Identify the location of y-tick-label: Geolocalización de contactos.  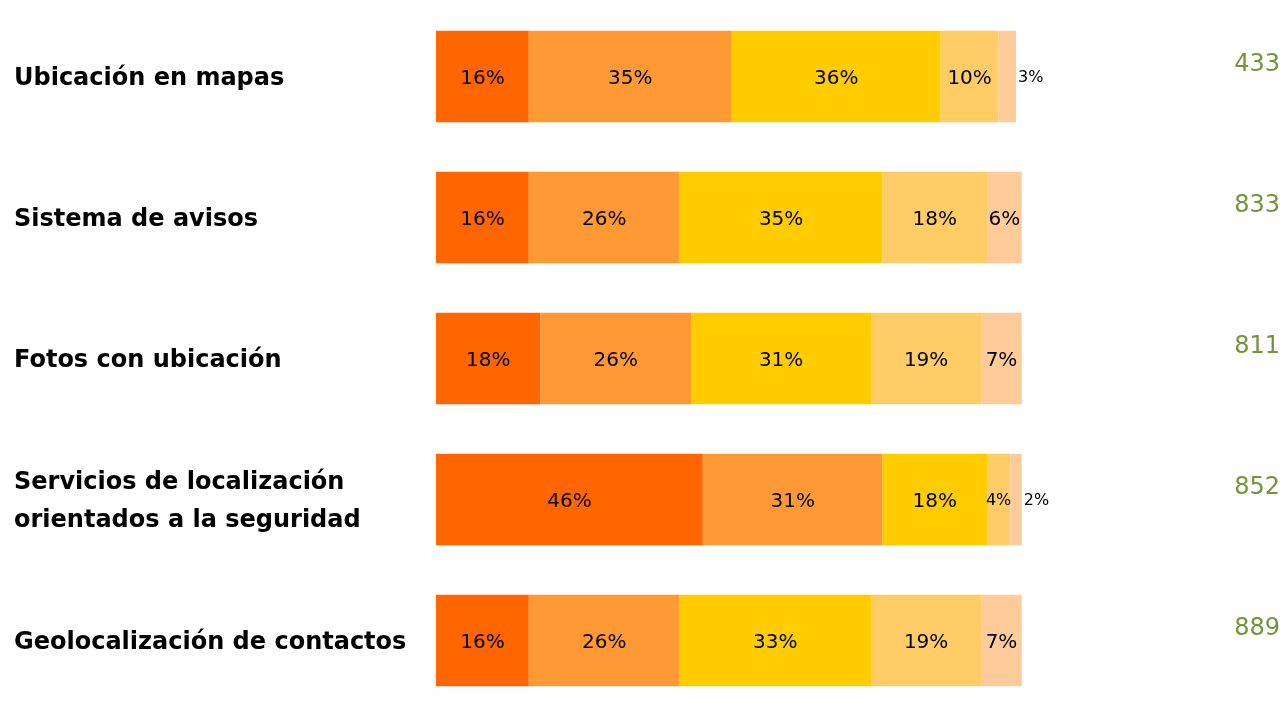
(210, 640).